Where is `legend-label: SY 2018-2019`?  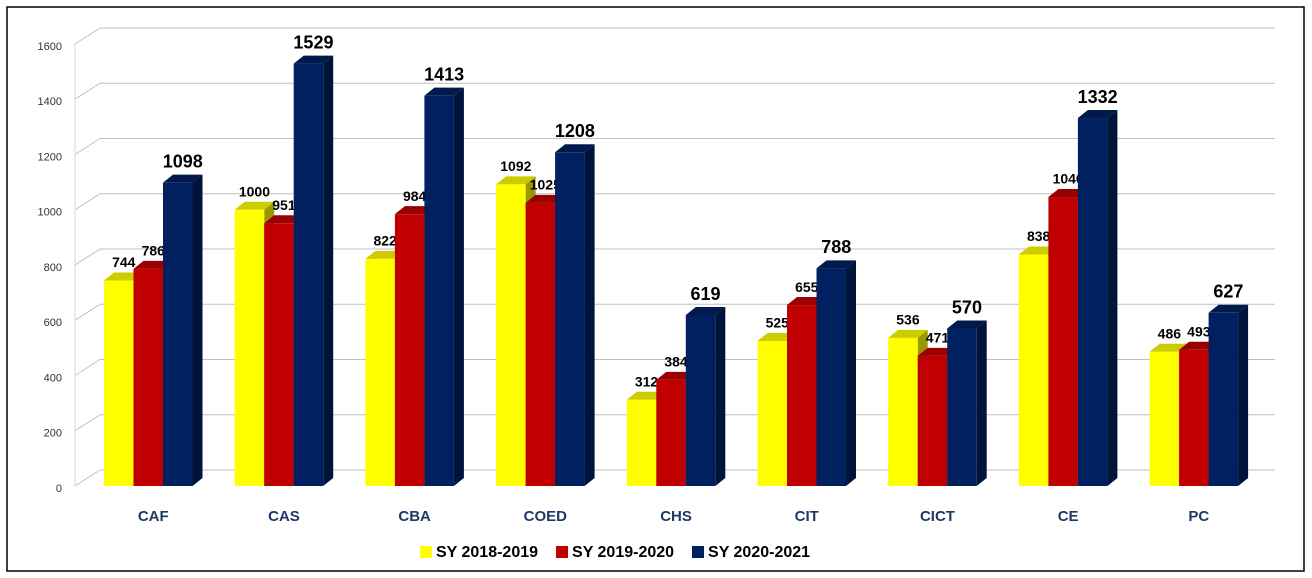
legend-label: SY 2018-2019 is located at coordinates (487, 552).